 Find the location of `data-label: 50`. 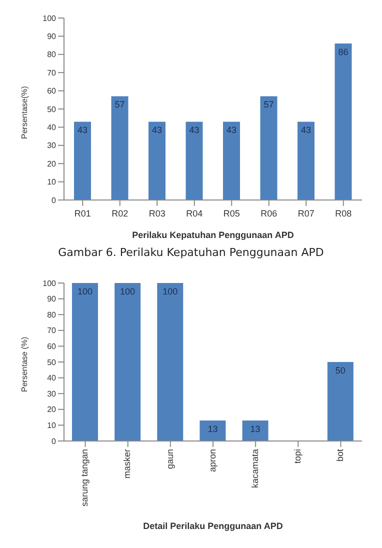

data-label: 50 is located at coordinates (340, 370).